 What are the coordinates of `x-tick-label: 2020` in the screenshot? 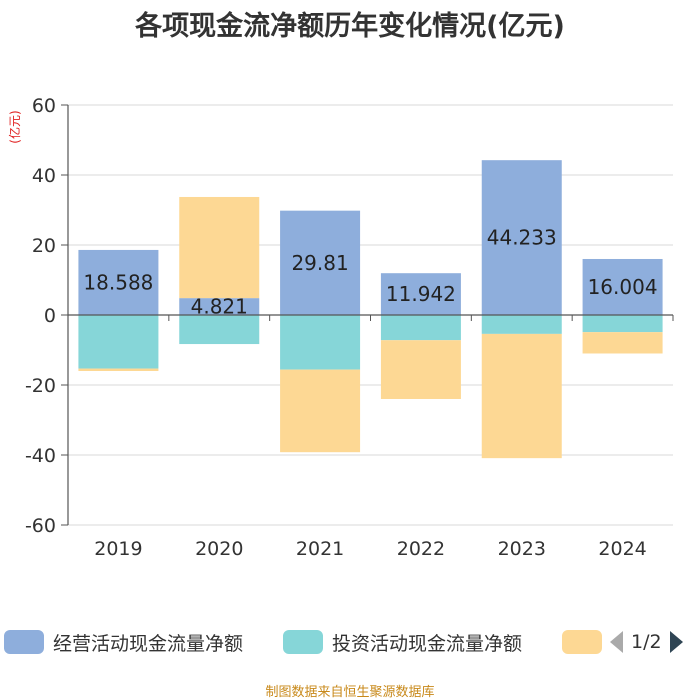 It's located at (219, 549).